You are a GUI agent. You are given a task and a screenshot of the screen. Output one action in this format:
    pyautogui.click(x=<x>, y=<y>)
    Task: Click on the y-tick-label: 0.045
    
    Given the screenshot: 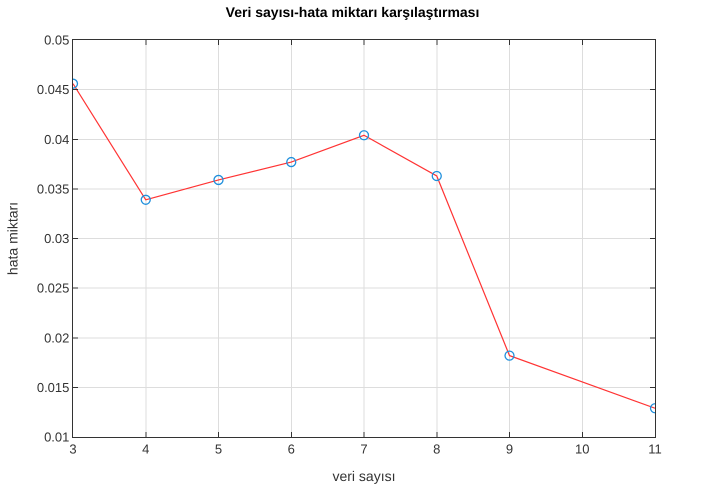 What is the action you would take?
    pyautogui.click(x=53, y=90)
    